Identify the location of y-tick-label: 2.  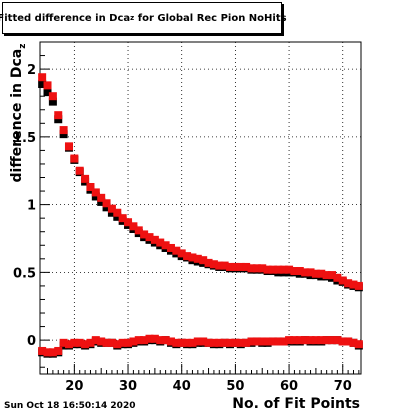
(31, 70).